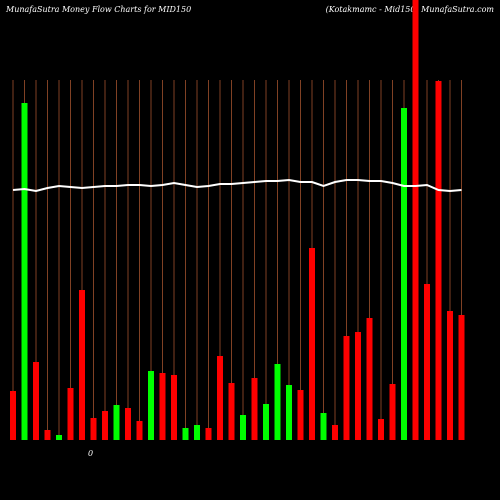 This screenshot has height=500, width=500. I want to click on annotation: 0, so click(90, 453).